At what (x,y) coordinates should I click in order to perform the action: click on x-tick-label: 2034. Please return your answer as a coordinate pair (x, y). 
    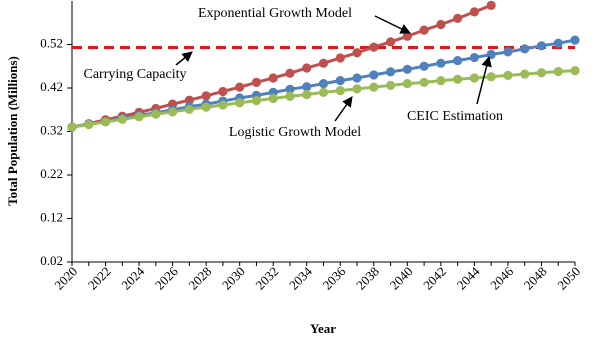
    Looking at the image, I should click on (300, 277).